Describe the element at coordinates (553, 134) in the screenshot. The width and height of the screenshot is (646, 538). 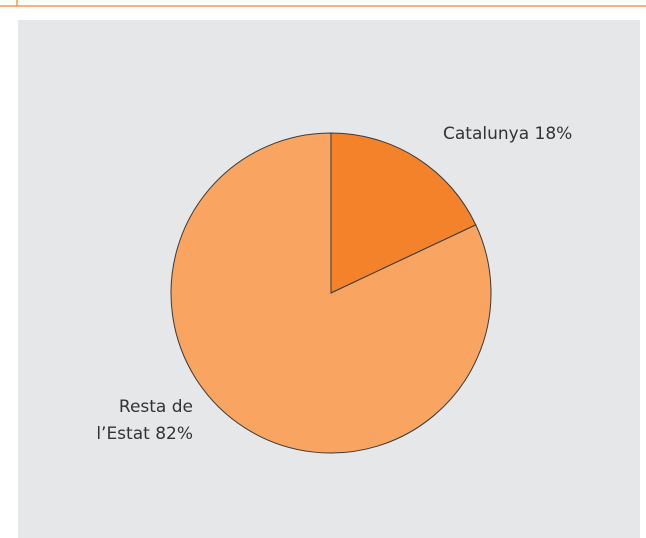
I see `value-label: 18%` at that location.